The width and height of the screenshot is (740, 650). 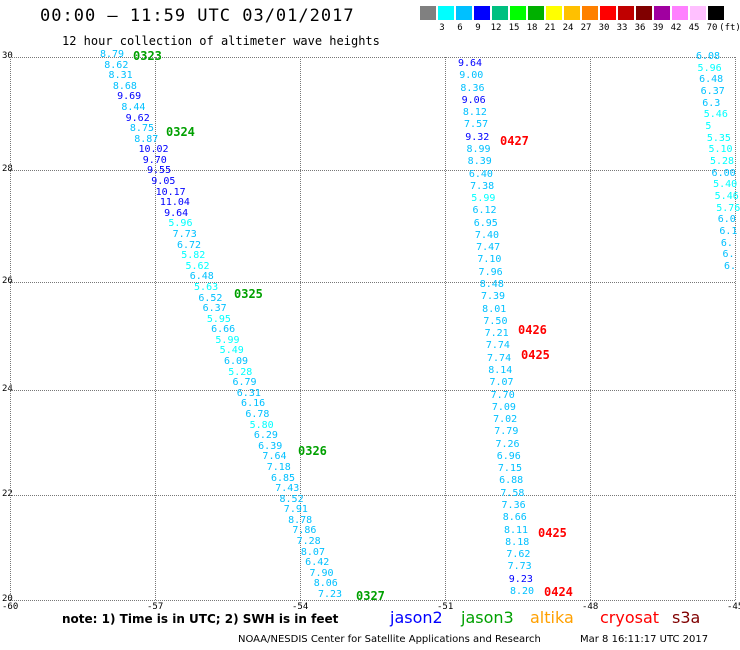 I want to click on pass-time-label: 0426, so click(x=532, y=330).